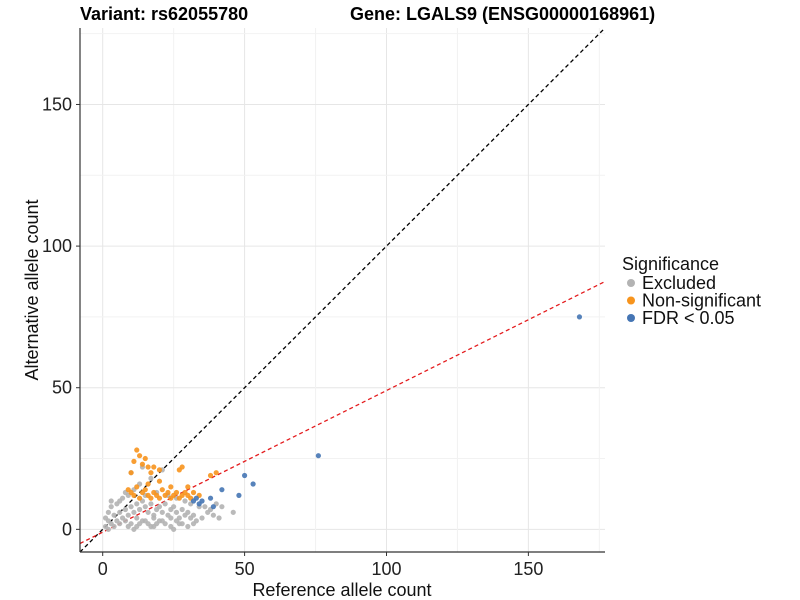 This screenshot has height=600, width=800. I want to click on legend-label: FDR < 0.05, so click(688, 318).